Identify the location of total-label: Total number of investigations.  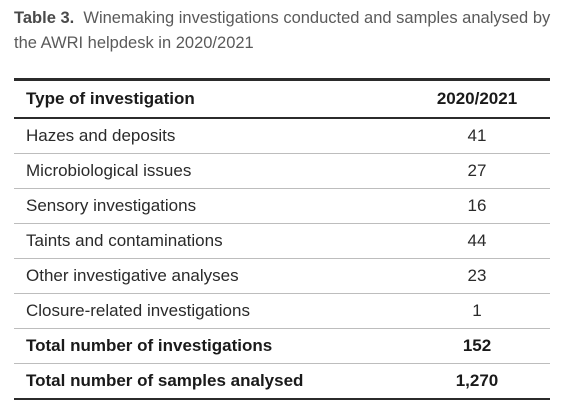
(149, 345).